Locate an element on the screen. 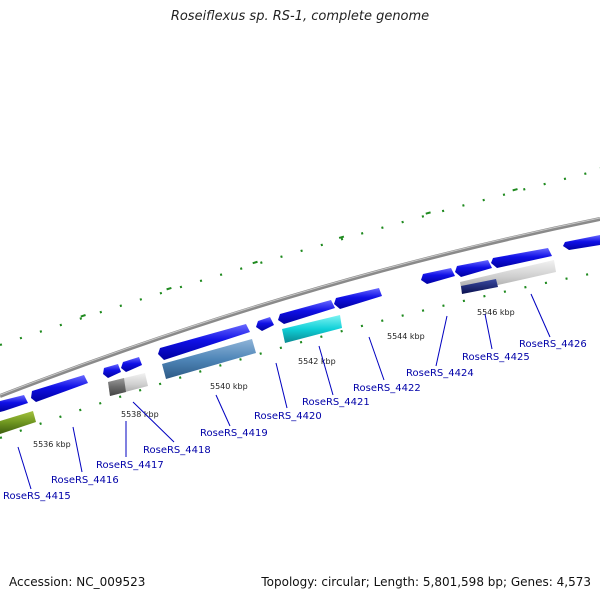  tick-label: 5536 kbp is located at coordinates (52, 444).